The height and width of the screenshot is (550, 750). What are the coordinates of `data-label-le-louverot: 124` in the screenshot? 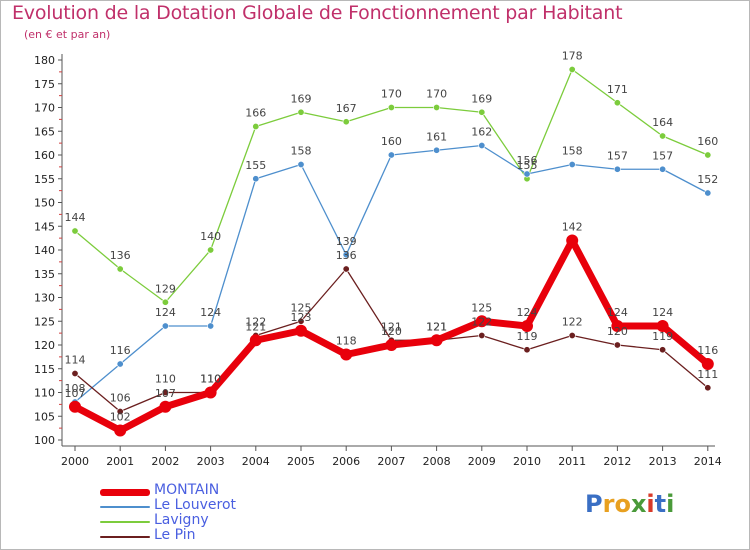 It's located at (210, 312).